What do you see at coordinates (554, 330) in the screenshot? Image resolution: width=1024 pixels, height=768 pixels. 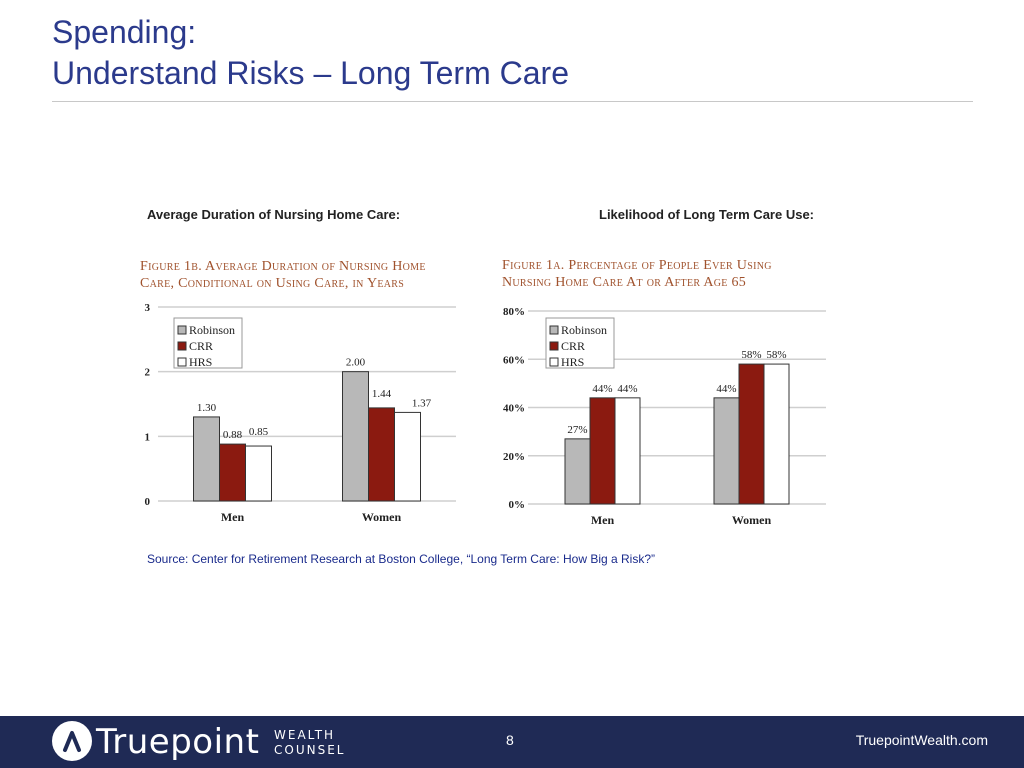 I see `likelihood-legend-swatch-robinson` at bounding box center [554, 330].